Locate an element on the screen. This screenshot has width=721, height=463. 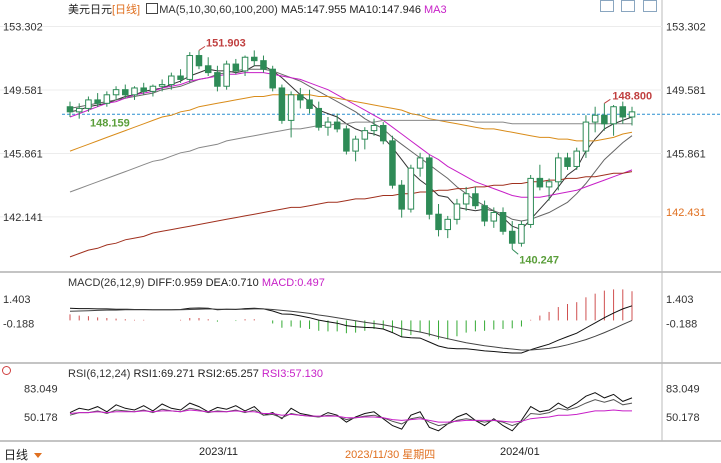
macd-dea-line is located at coordinates (351, 329).